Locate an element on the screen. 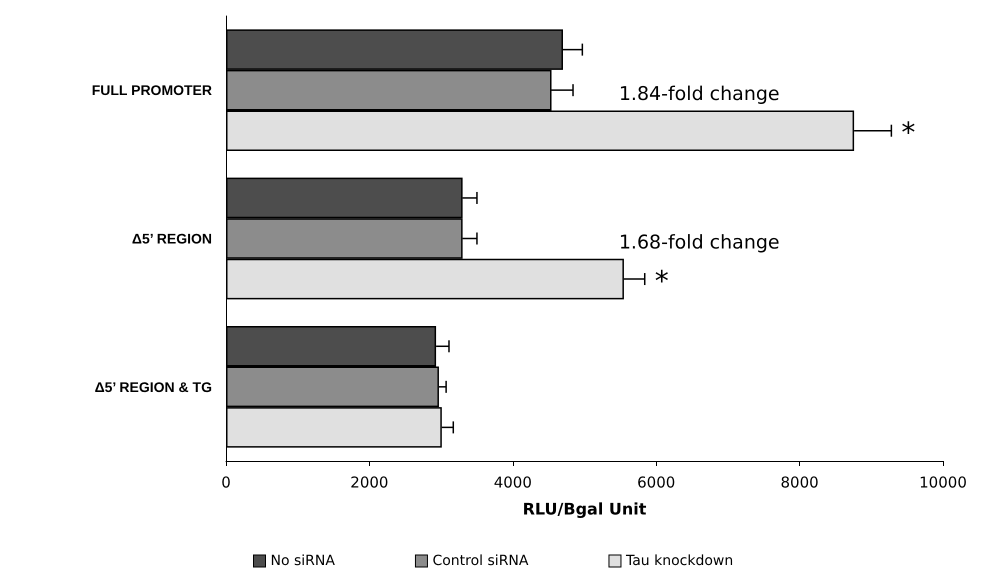 The width and height of the screenshot is (987, 583). y-tick-label: Δ5’ REGION is located at coordinates (172, 238).